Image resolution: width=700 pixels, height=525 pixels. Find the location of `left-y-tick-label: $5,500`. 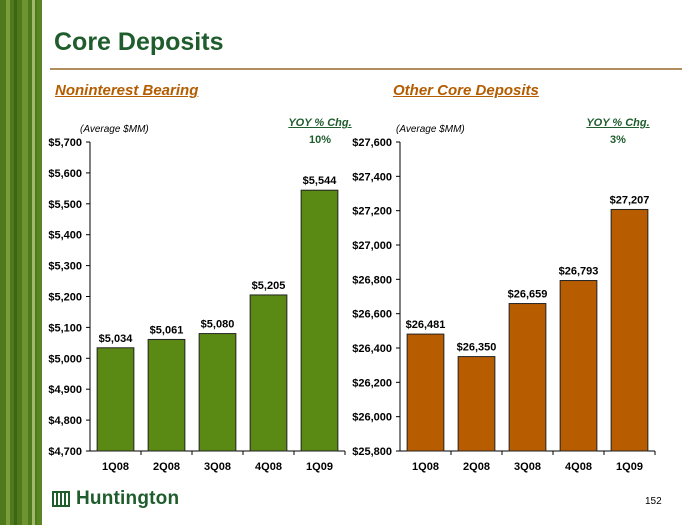

left-y-tick-label: $5,500 is located at coordinates (65, 205).